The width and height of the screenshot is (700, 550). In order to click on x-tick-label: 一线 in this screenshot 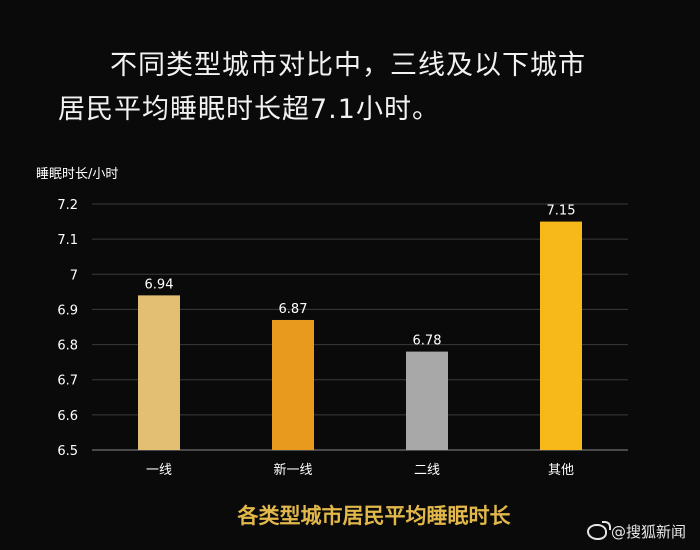, I will do `click(159, 470)`.